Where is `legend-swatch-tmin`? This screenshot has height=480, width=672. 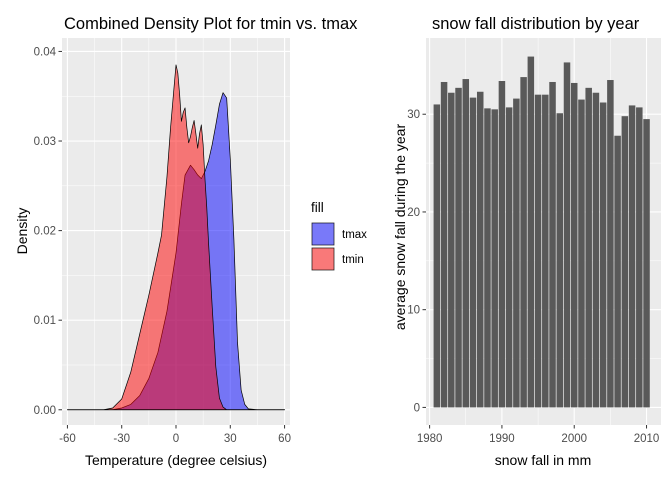
legend-swatch-tmin is located at coordinates (323, 259).